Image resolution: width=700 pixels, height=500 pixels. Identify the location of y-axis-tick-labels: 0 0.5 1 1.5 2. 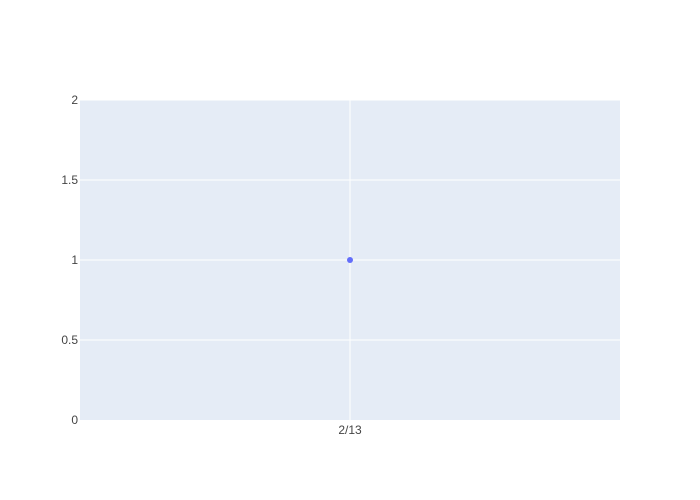
(69, 260).